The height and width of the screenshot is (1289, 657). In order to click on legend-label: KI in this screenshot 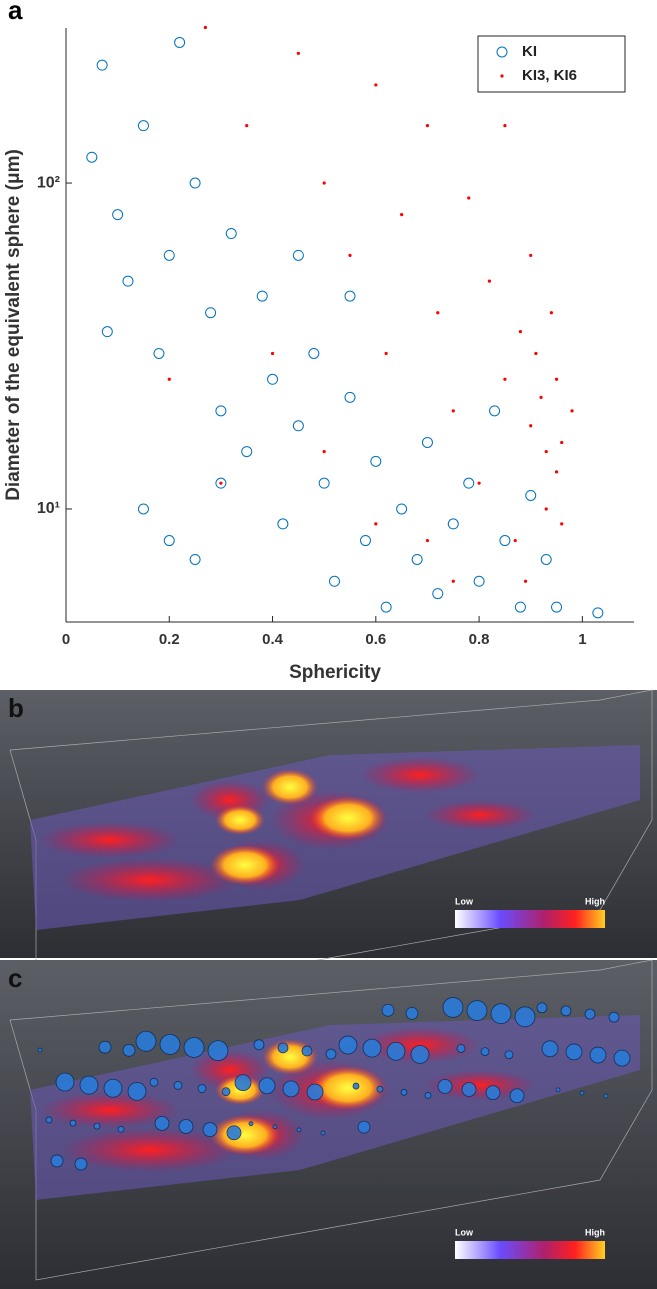, I will do `click(529, 51)`.